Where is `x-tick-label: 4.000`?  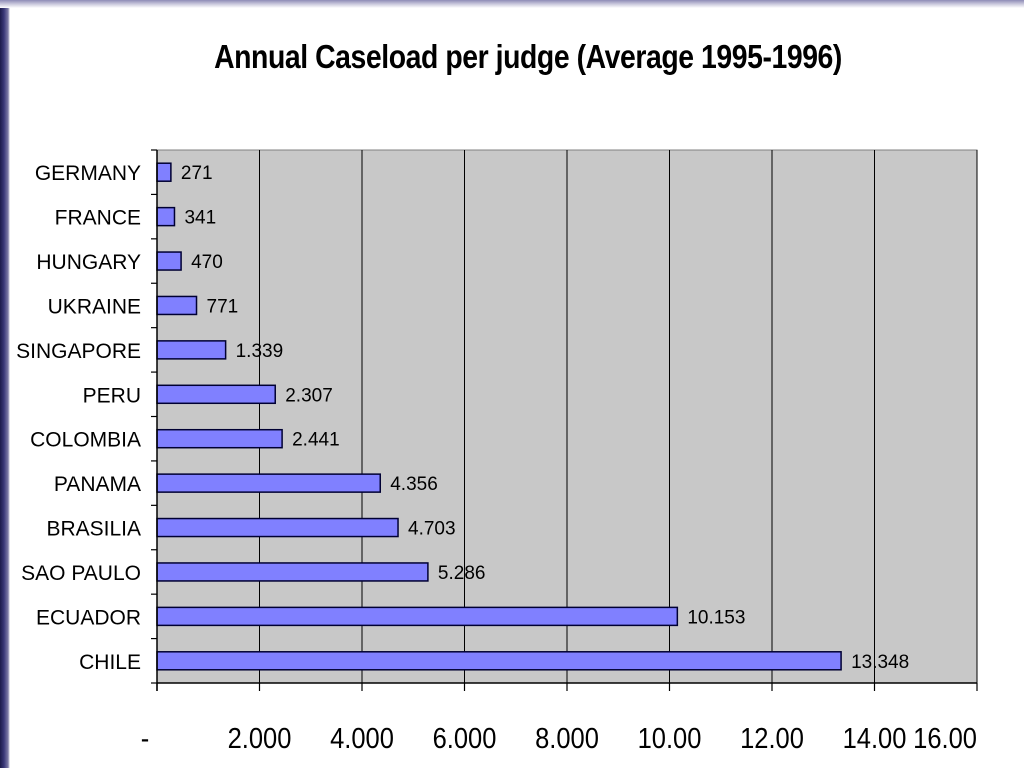
x-tick-label: 4.000 is located at coordinates (362, 737).